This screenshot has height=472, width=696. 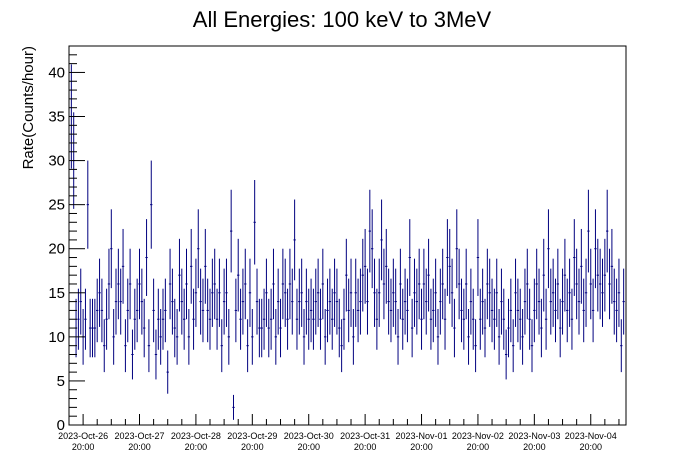 I want to click on x-tick-date-label: 2023-Oct-27, so click(x=139, y=436).